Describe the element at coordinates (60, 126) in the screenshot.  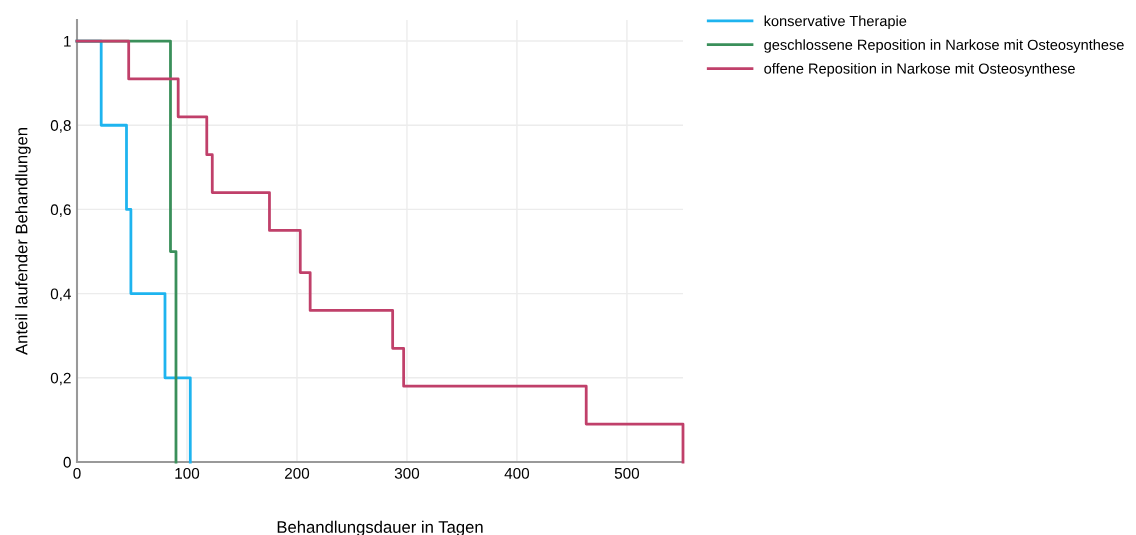
I see `y-tick-label: 0,8` at that location.